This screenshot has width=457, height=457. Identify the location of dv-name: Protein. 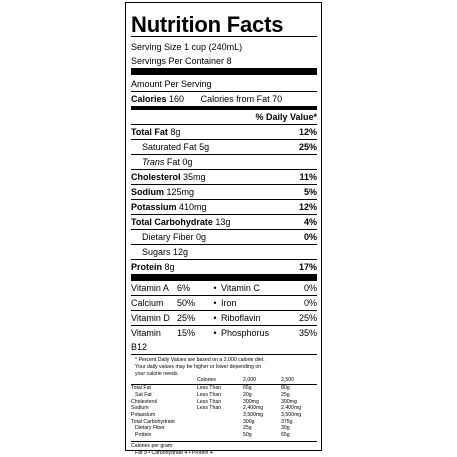
(143, 435).